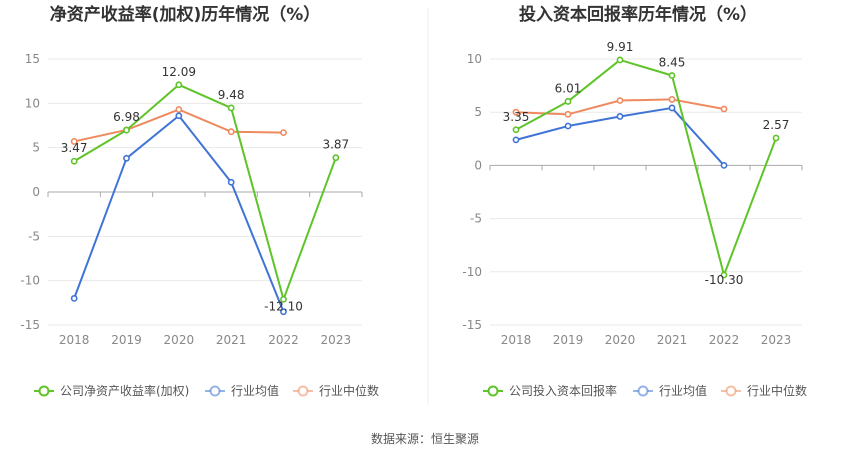  What do you see at coordinates (776, 125) in the screenshot?
I see `data-label: 2.57` at bounding box center [776, 125].